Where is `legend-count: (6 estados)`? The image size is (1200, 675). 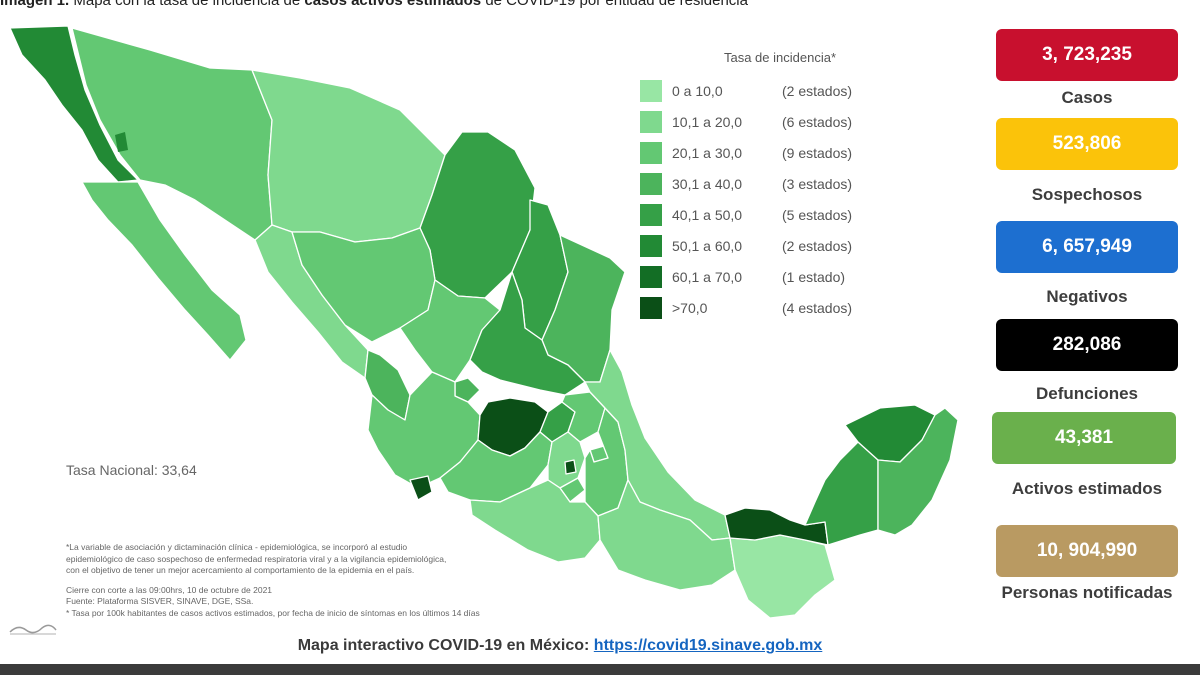 legend-count: (6 estados) is located at coordinates (817, 121).